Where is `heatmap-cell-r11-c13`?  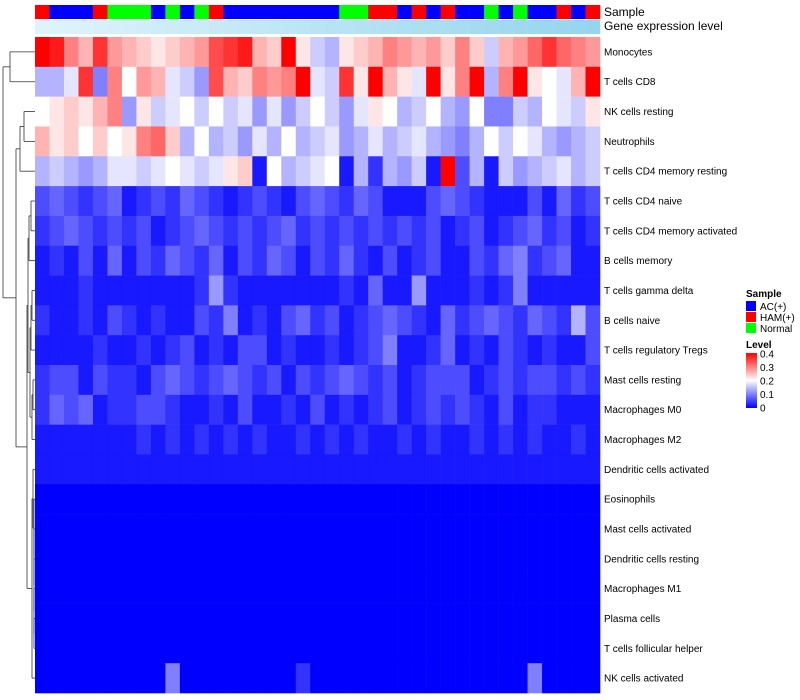
heatmap-cell-r11-c13 is located at coordinates (231, 380).